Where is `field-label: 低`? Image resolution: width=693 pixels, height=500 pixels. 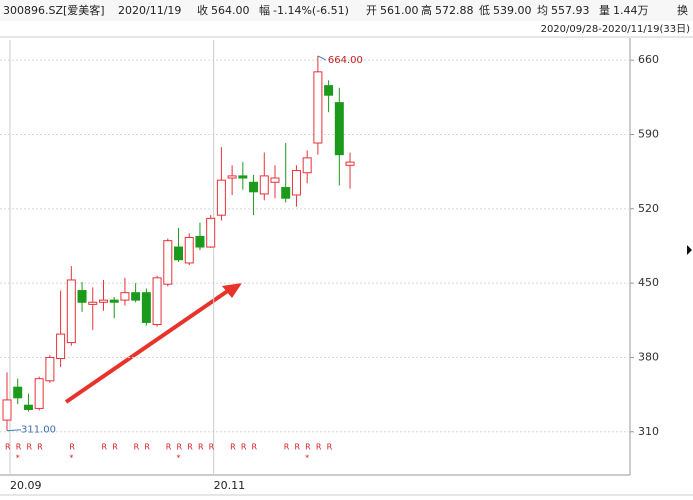 field-label: 低 is located at coordinates (484, 10).